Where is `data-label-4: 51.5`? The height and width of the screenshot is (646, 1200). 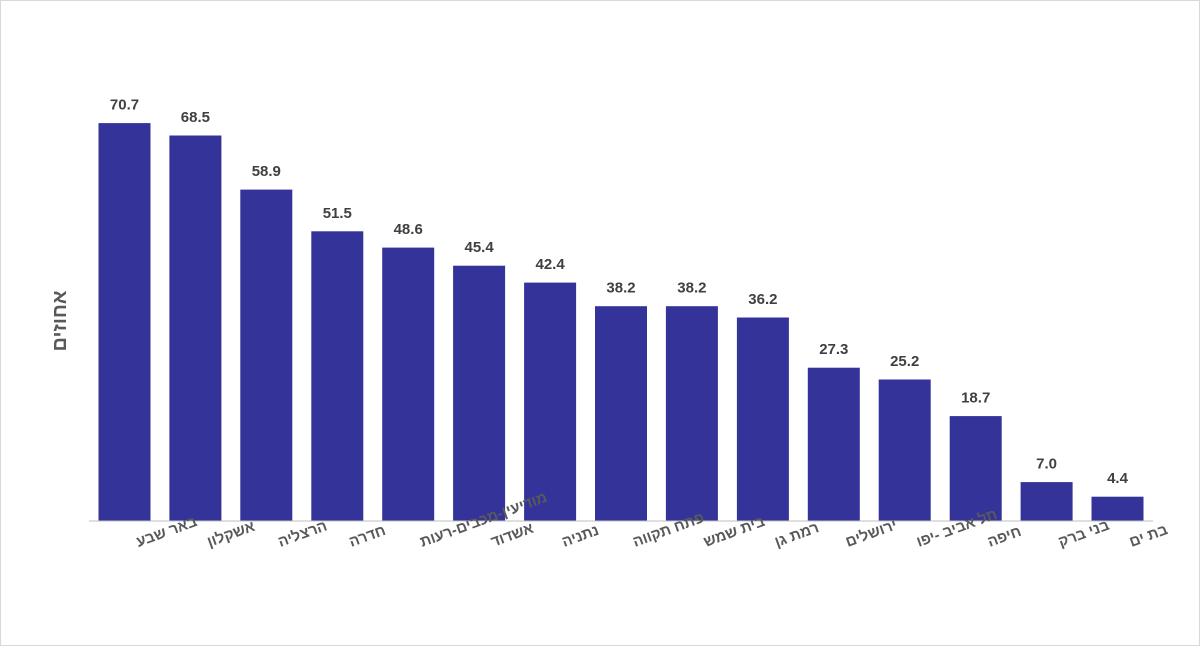 data-label-4: 51.5 is located at coordinates (337, 213).